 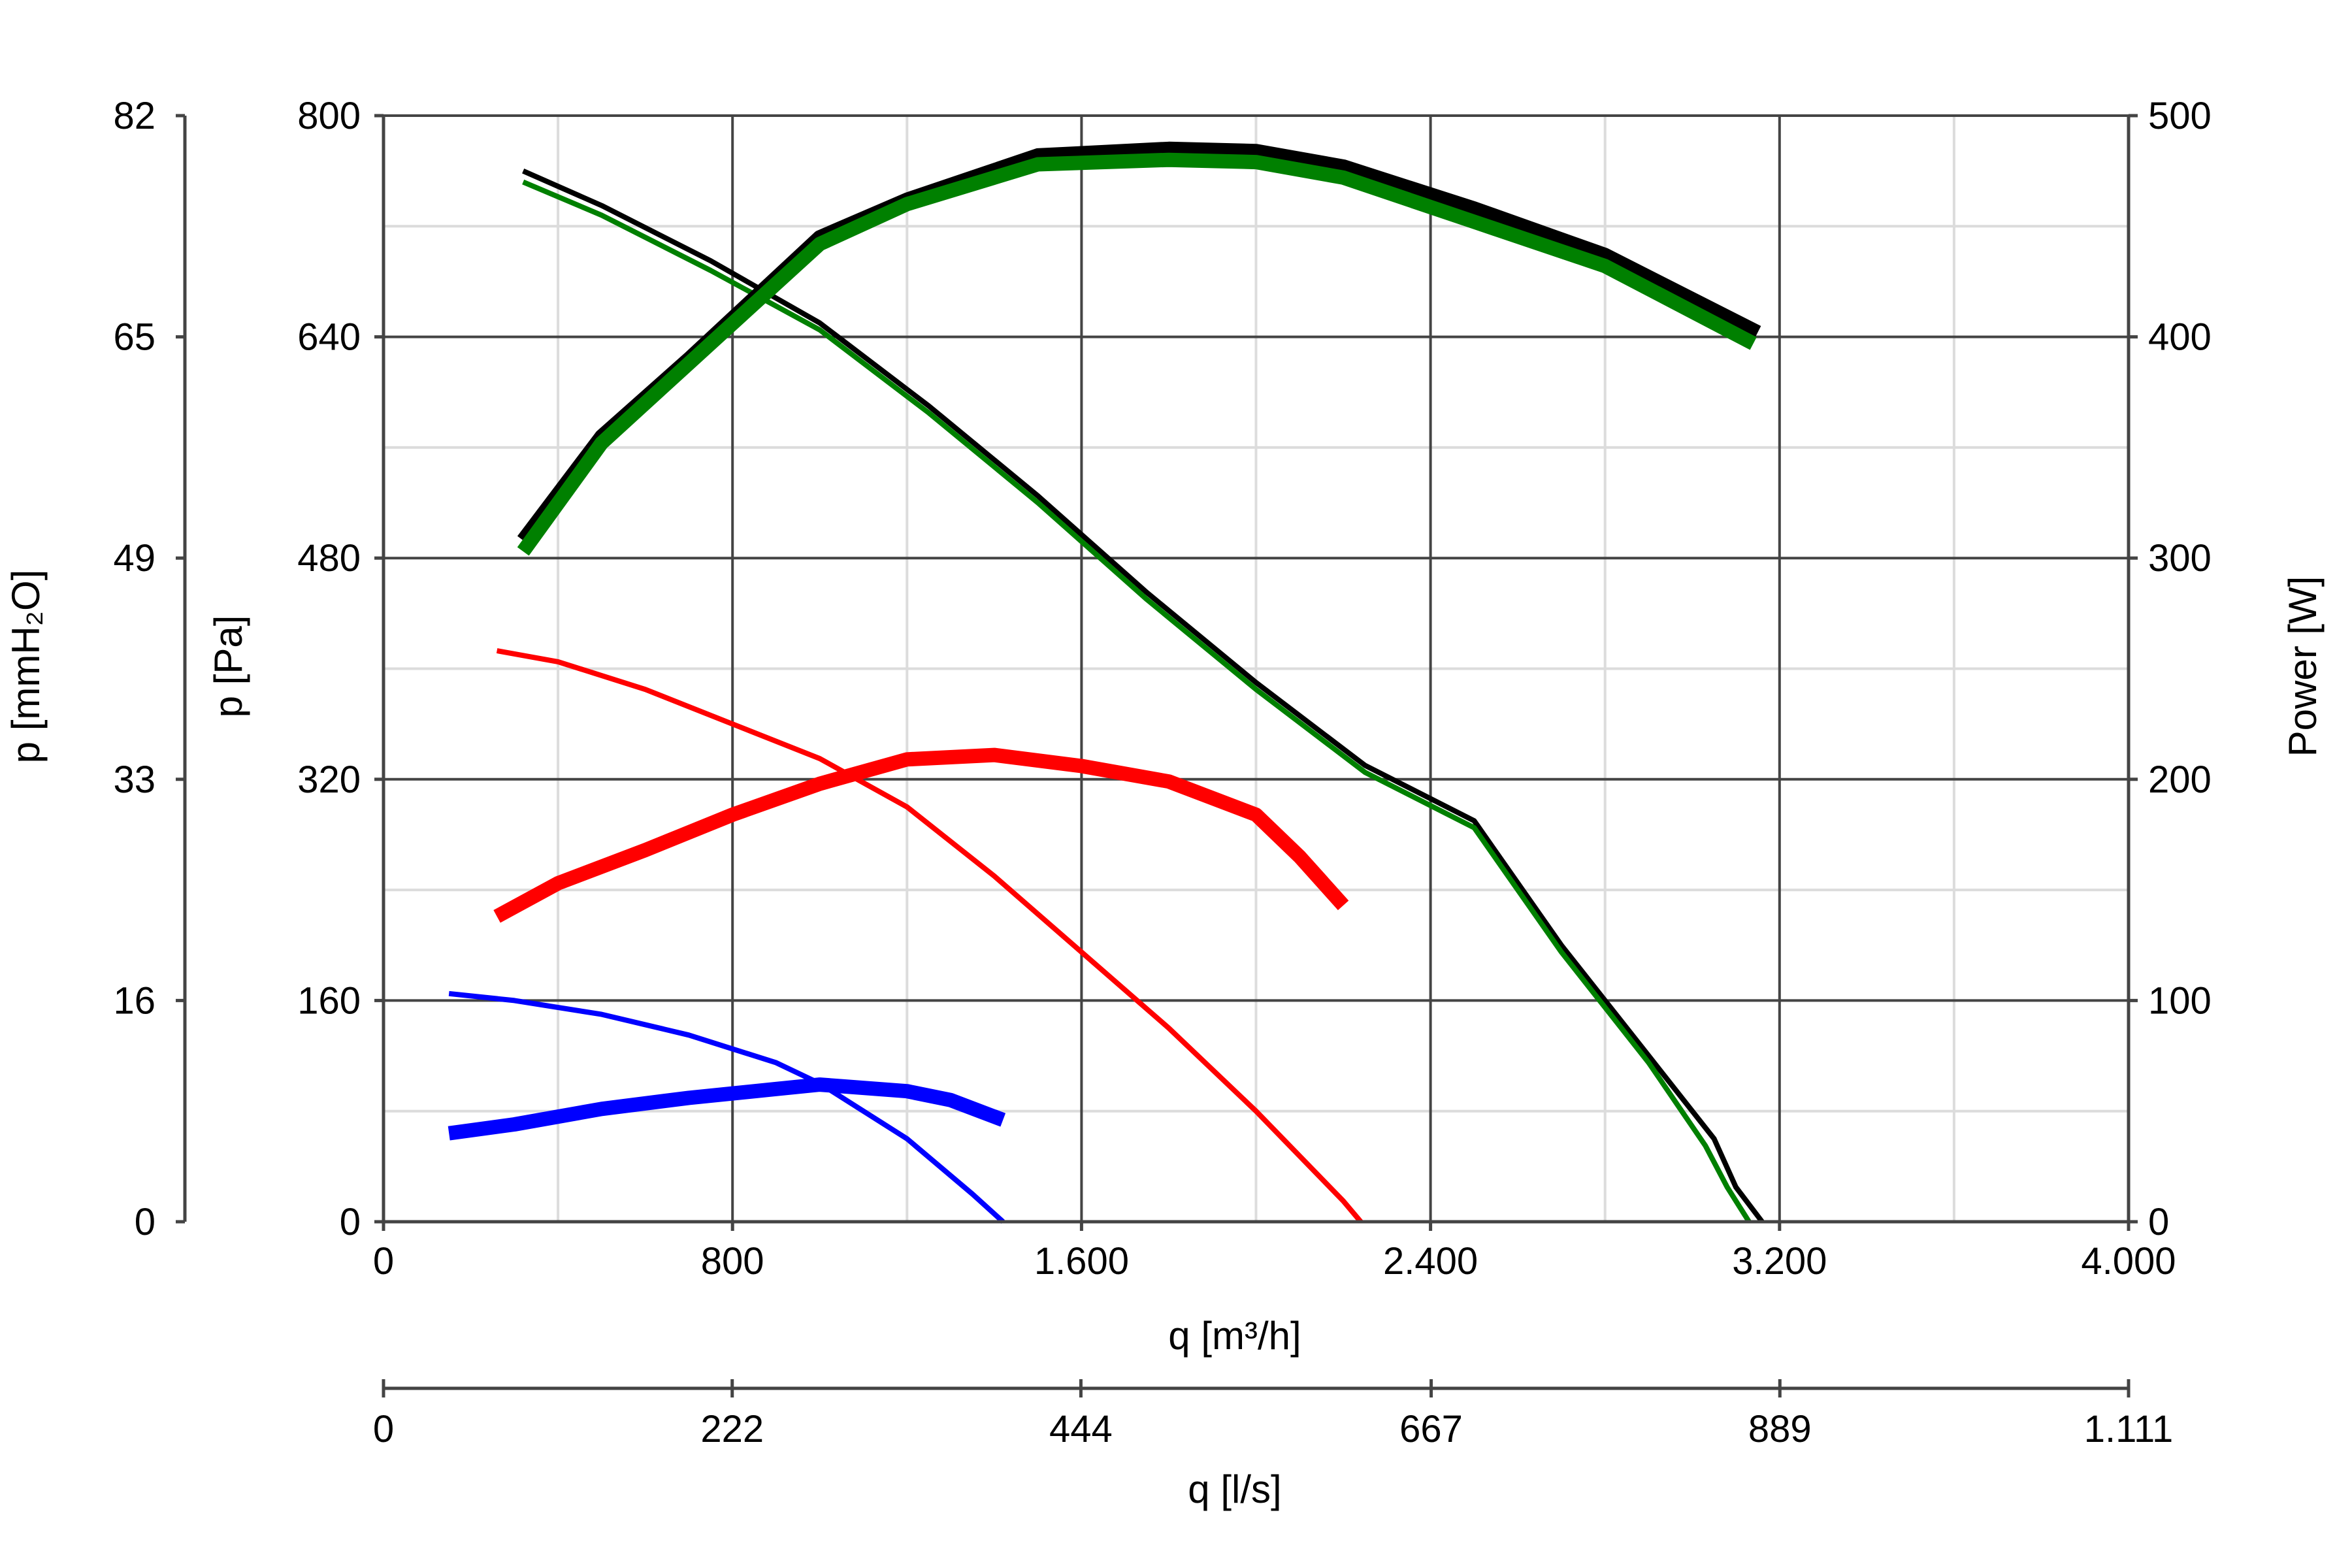 I want to click on y-tick-label: 160, so click(x=329, y=1000).